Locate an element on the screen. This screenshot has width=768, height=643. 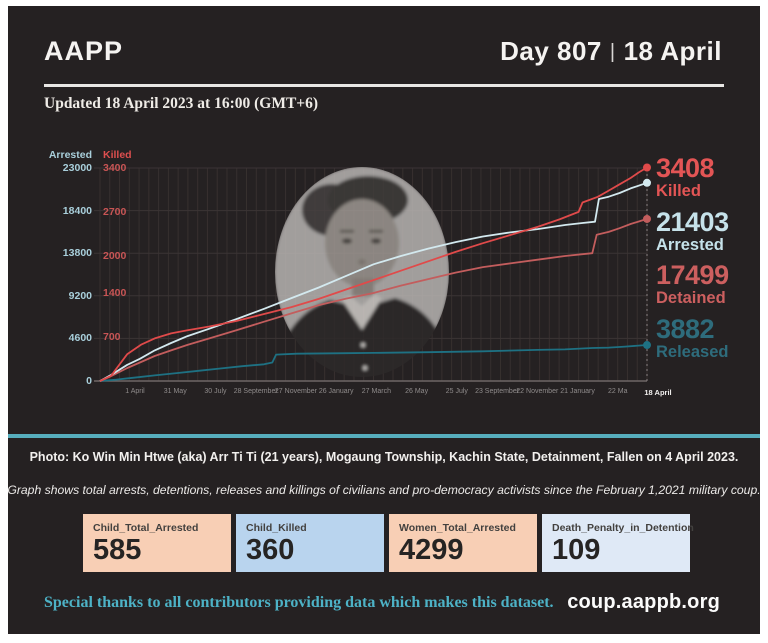
detained-total-label: Detained is located at coordinates (691, 298).